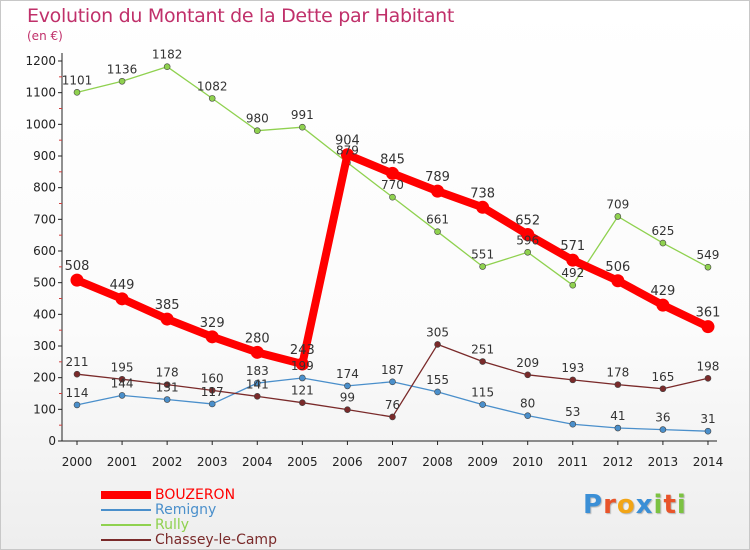 This screenshot has width=750, height=550. What do you see at coordinates (618, 462) in the screenshot?
I see `x-tick-label: 2012` at bounding box center [618, 462].